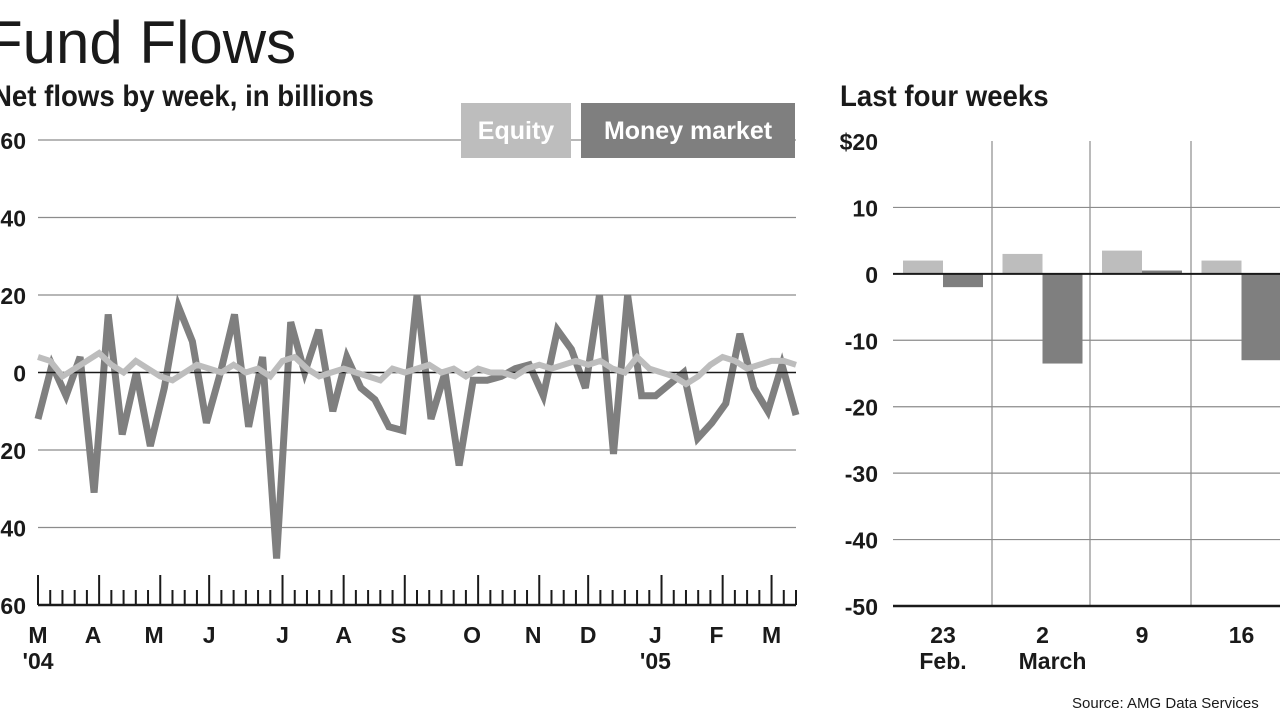 Image resolution: width=1280 pixels, height=720 pixels. I want to click on x-year-label: '04, so click(37, 661).